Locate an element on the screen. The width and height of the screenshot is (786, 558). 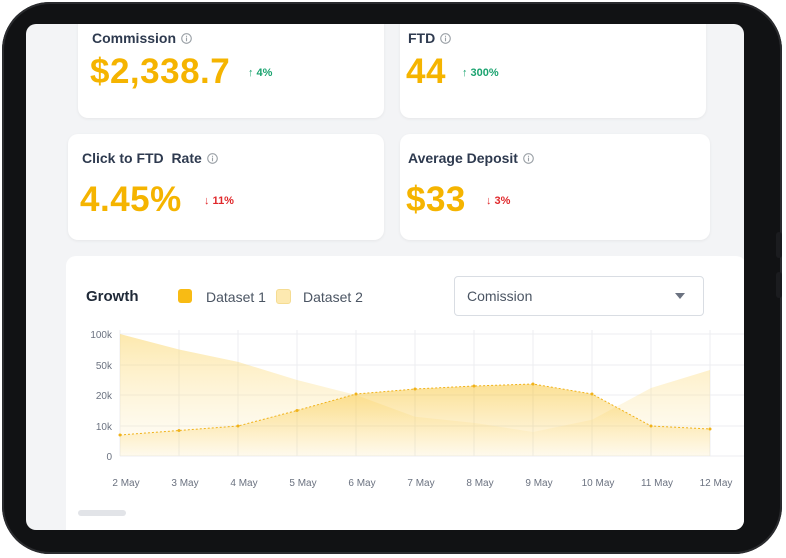
x-tick-label: 11 May is located at coordinates (657, 483).